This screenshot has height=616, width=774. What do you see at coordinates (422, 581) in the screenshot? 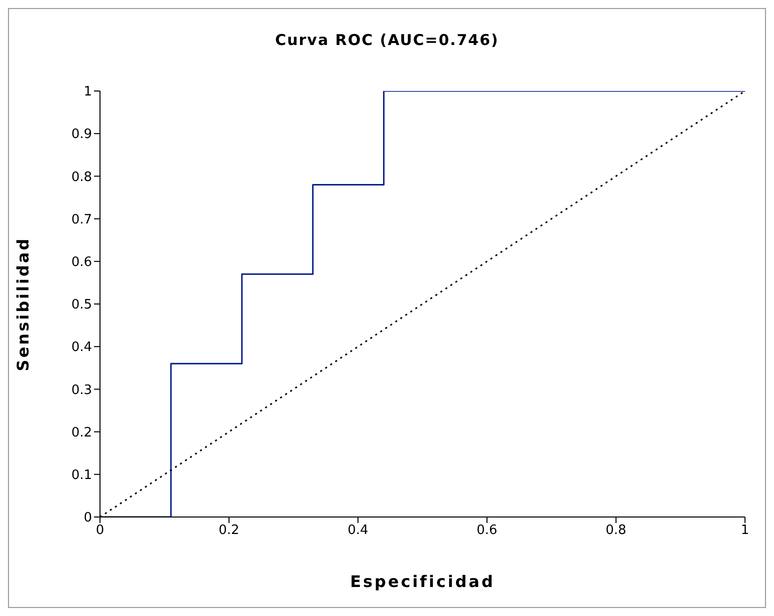
I see `x-axis-title: Especificidad` at bounding box center [422, 581].